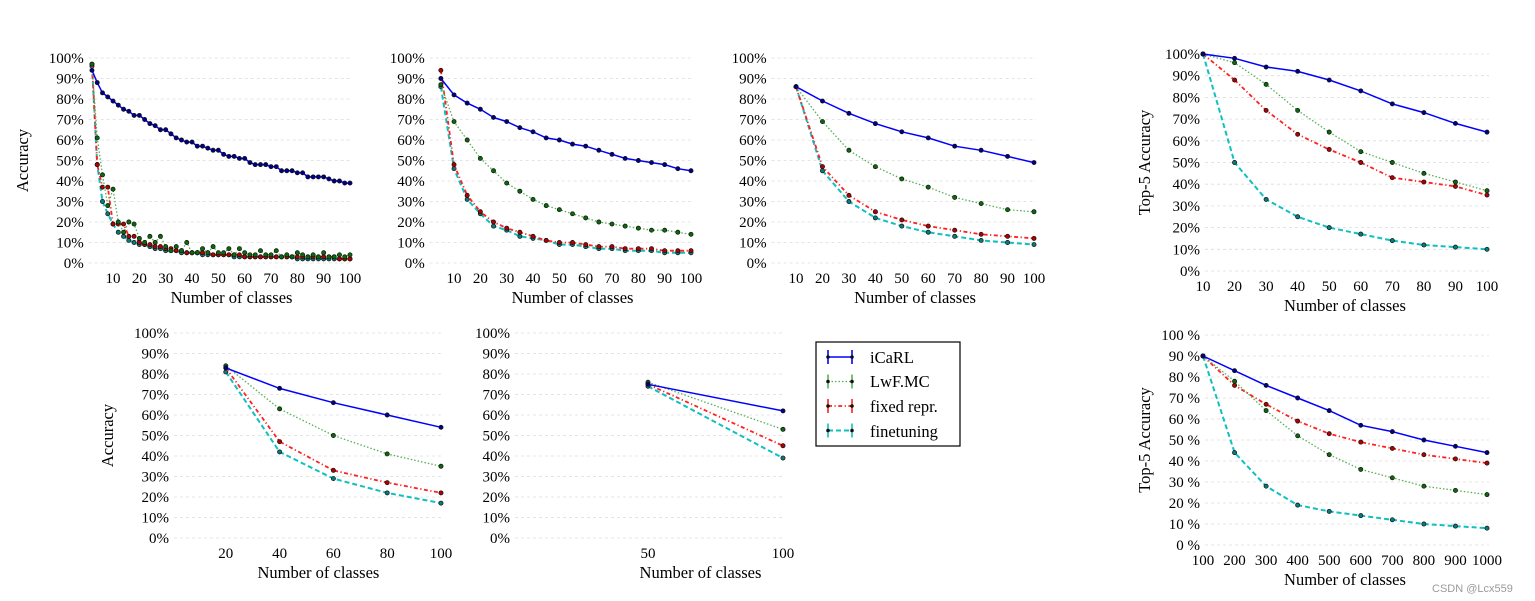  Describe the element at coordinates (1007, 279) in the screenshot. I see `x-tick-label: 90` at that location.